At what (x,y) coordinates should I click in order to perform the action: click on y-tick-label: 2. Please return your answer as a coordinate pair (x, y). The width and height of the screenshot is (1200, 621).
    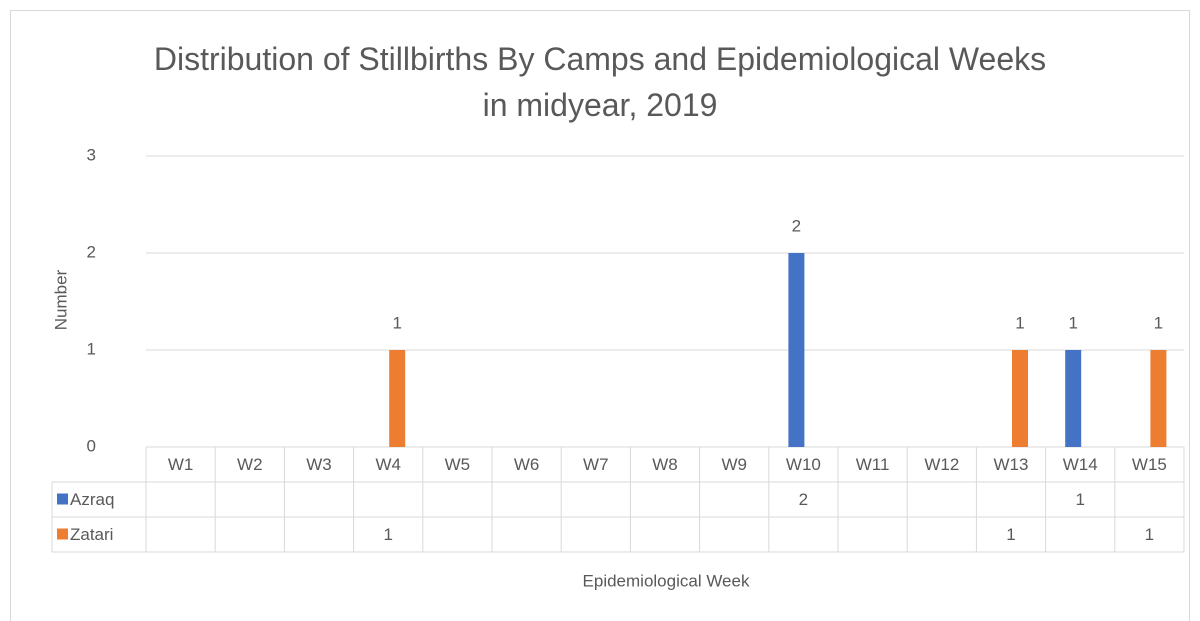
    Looking at the image, I should click on (91, 251).